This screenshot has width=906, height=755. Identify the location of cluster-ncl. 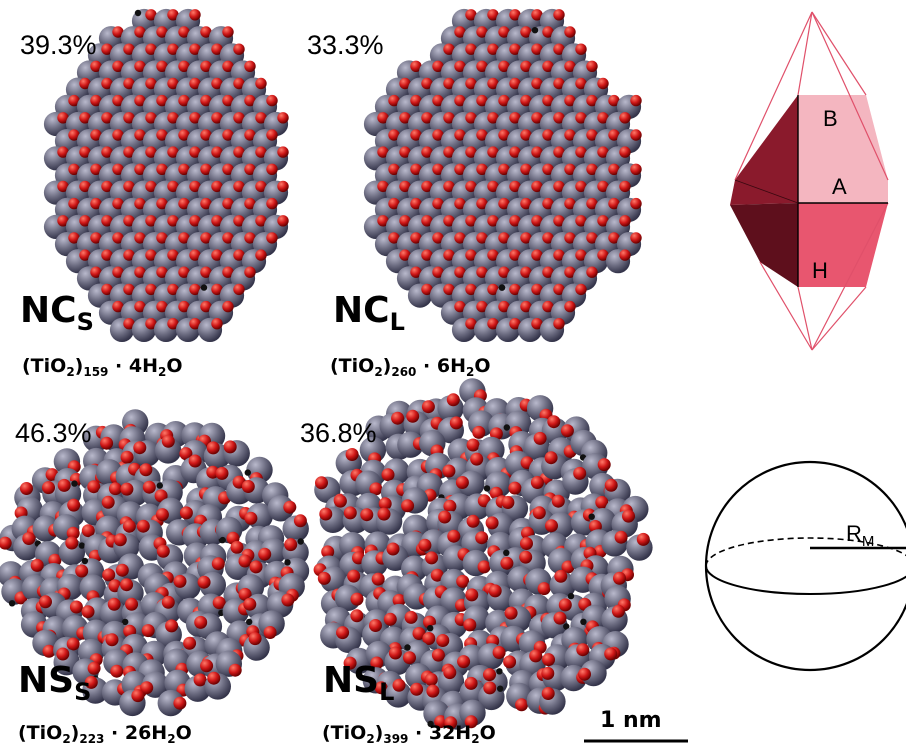
(502, 175).